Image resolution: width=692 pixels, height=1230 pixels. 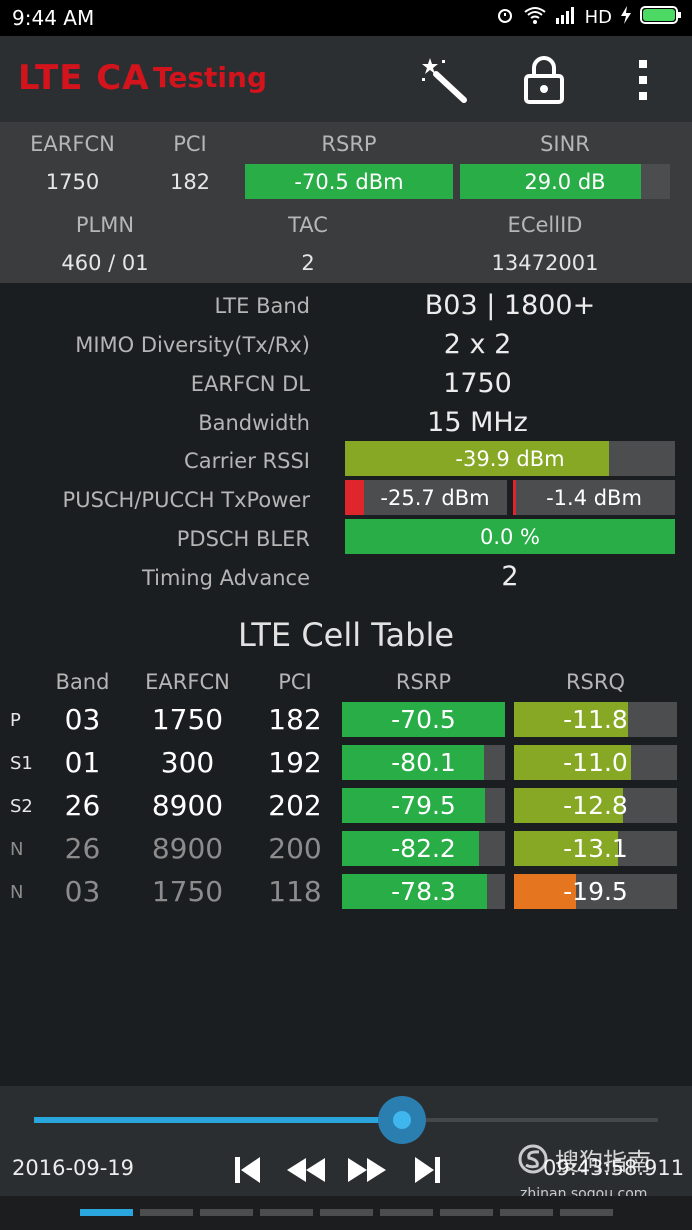 I want to click on serving-tac: 2, so click(x=308, y=263).